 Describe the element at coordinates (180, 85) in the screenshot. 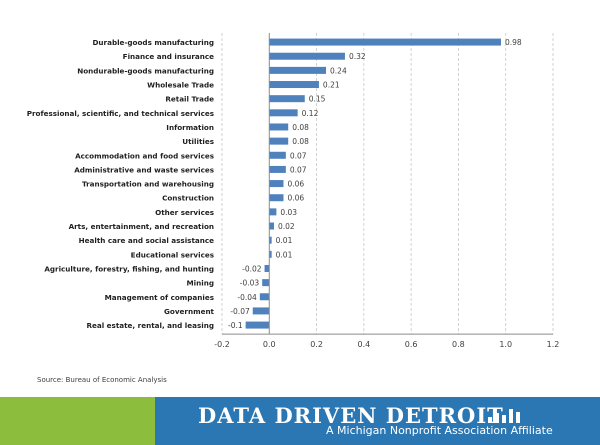

I see `category-label: Wholesale Trade` at that location.